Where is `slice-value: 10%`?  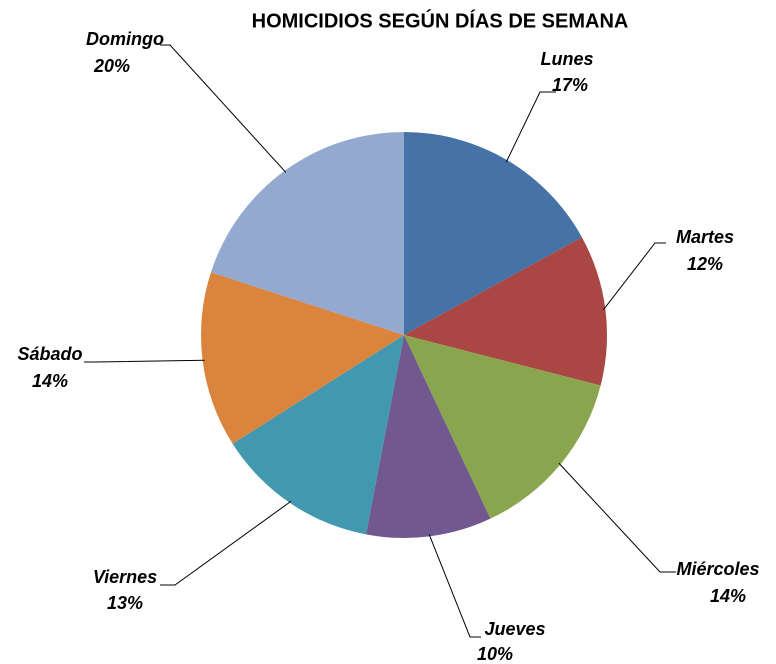 slice-value: 10% is located at coordinates (495, 654).